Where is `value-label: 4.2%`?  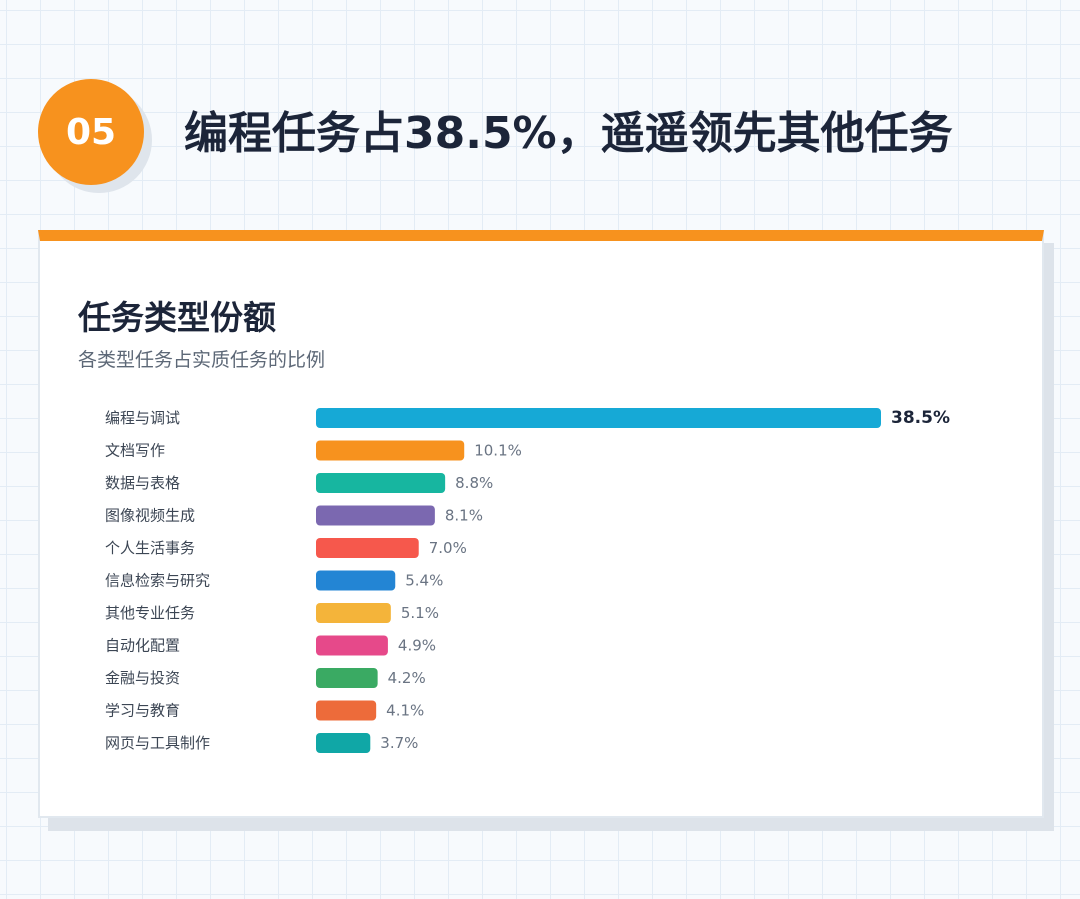 value-label: 4.2% is located at coordinates (407, 678).